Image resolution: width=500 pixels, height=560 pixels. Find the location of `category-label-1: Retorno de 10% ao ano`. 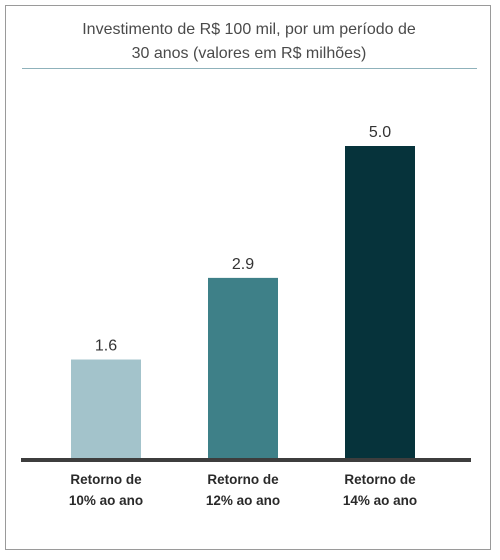

category-label-1: Retorno de 10% ao ano is located at coordinates (106, 490).